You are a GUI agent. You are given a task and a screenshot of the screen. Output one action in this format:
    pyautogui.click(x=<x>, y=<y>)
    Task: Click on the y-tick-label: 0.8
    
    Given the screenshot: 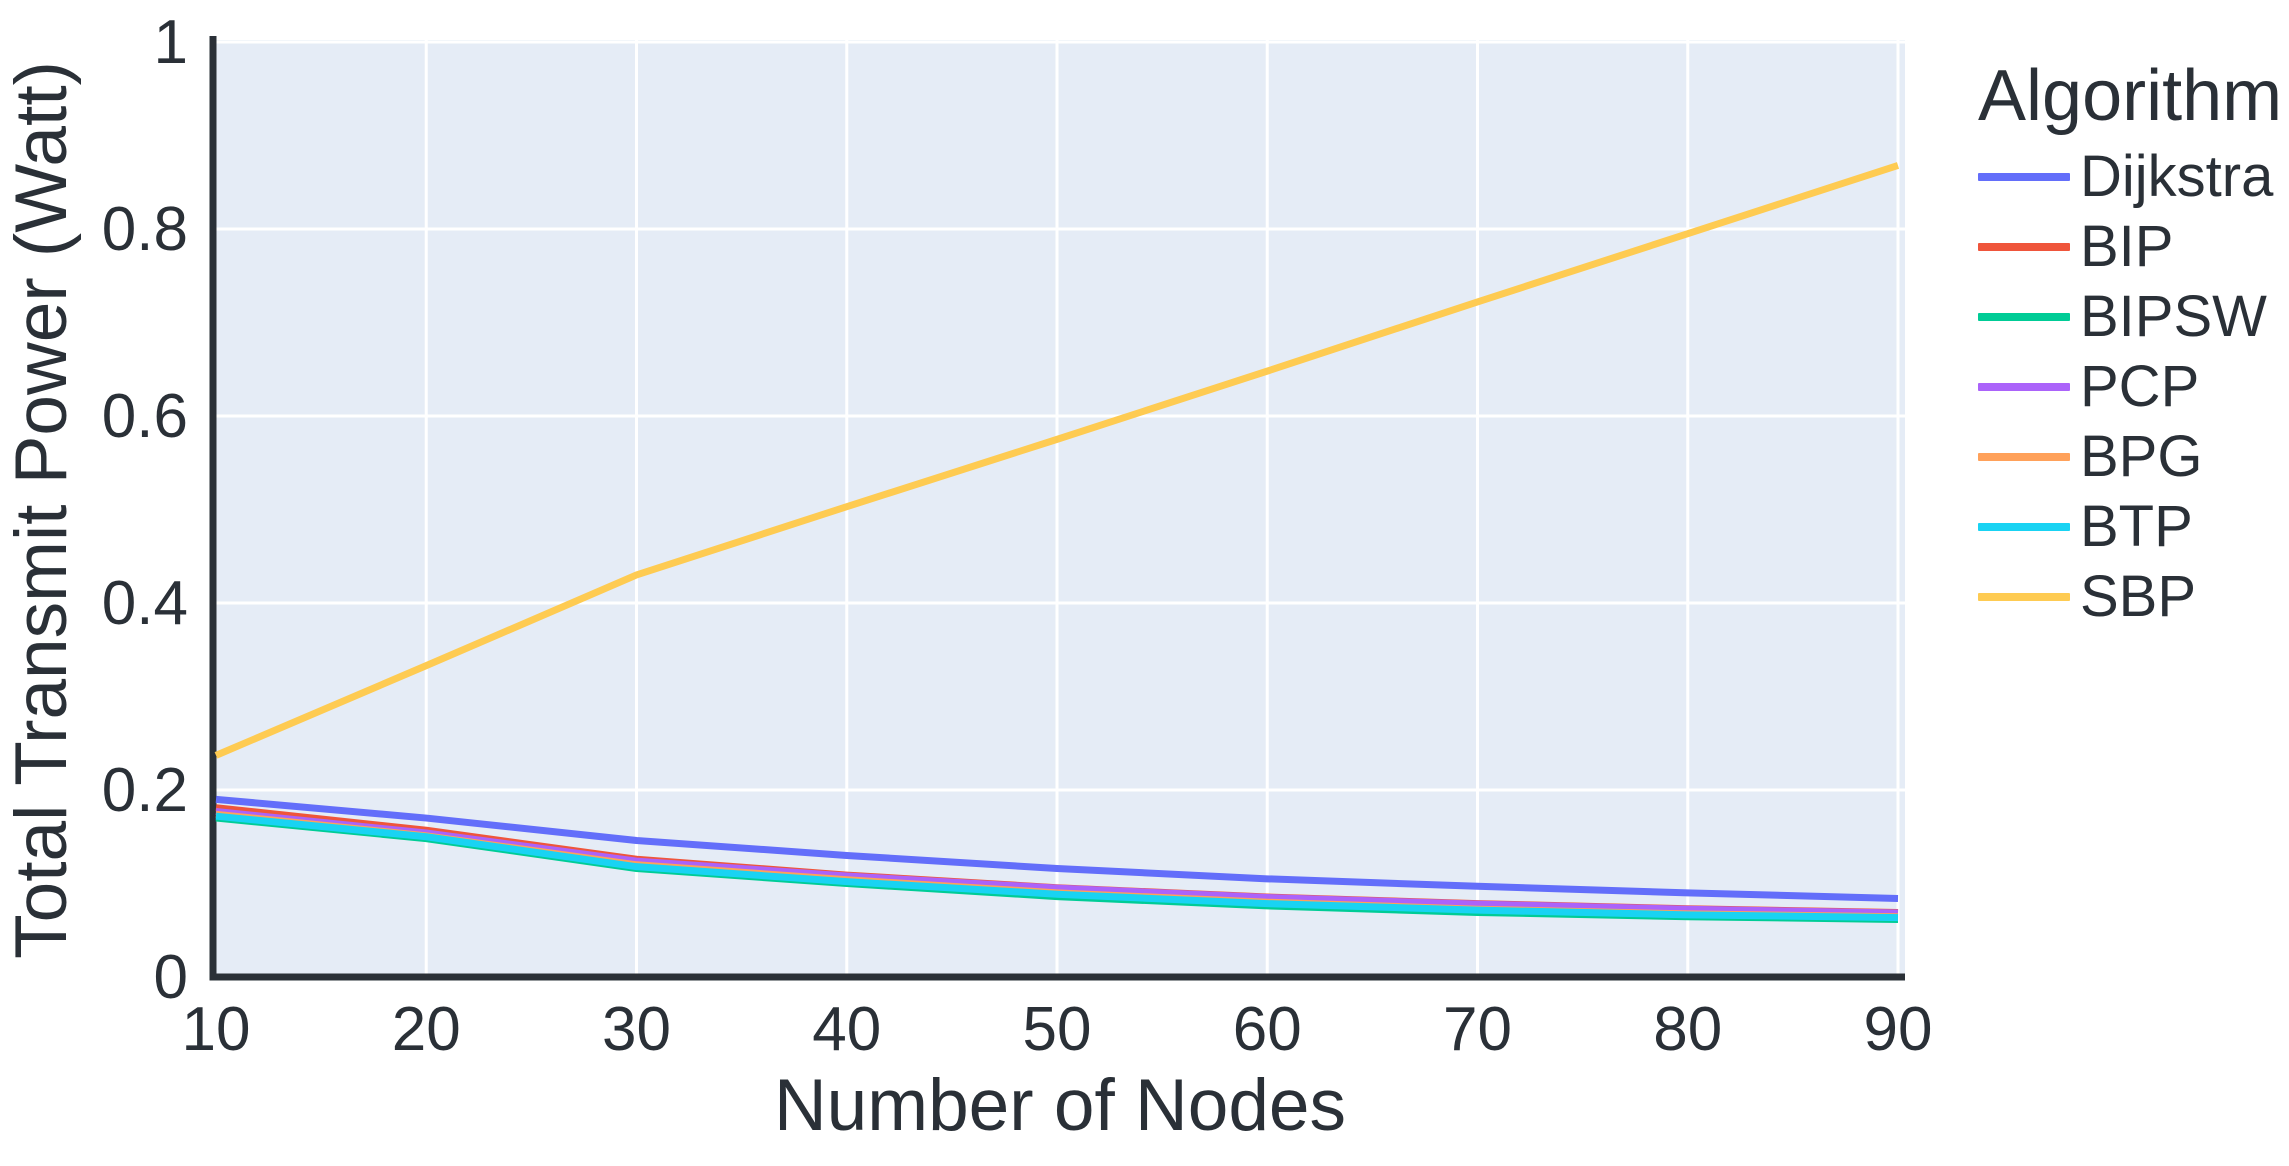 What is the action you would take?
    pyautogui.click(x=145, y=229)
    